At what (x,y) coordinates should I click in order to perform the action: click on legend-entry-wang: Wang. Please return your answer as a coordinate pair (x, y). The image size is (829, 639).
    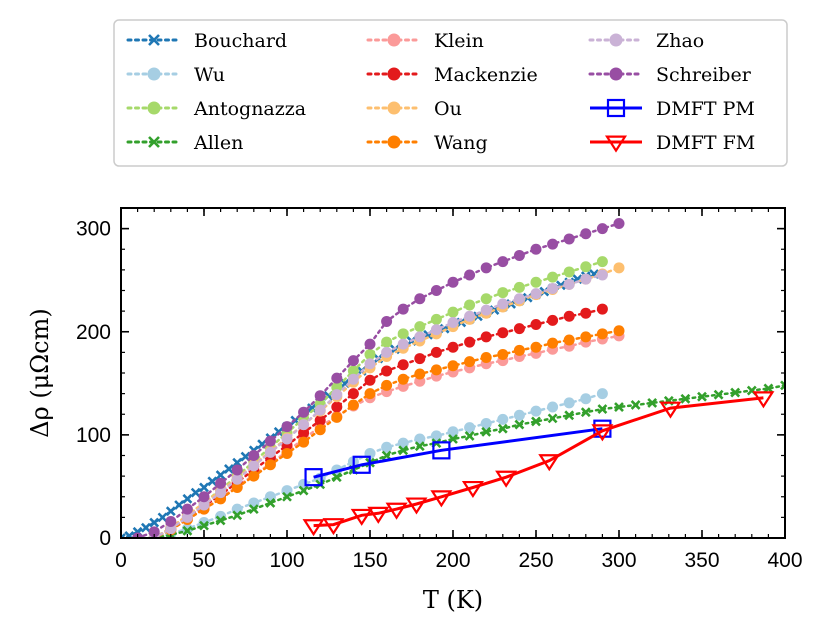
    Looking at the image, I should click on (427, 143).